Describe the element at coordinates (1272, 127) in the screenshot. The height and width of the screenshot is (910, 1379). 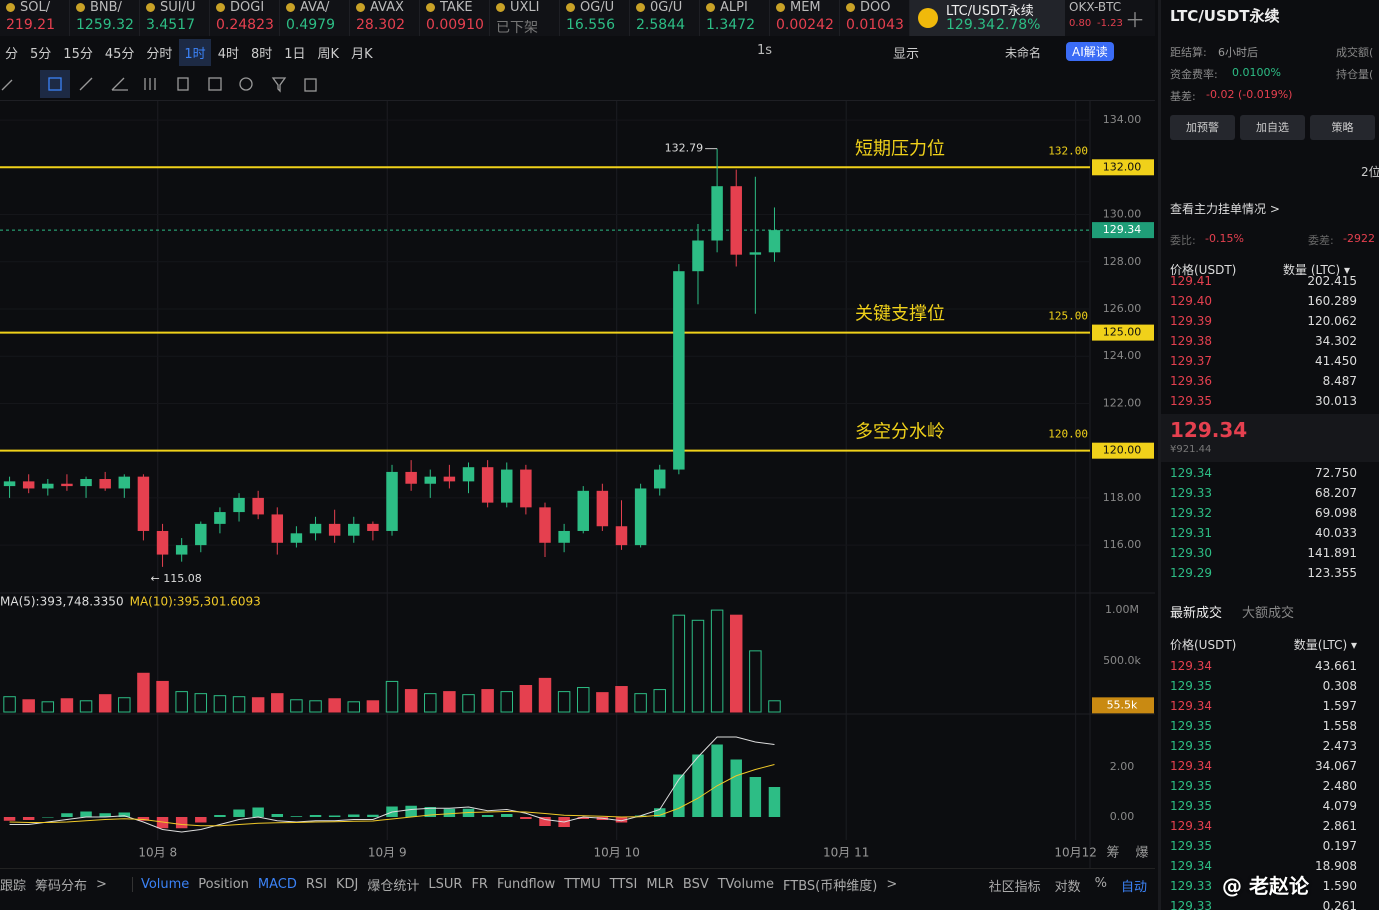
I see `panel-button: 加自选` at that location.